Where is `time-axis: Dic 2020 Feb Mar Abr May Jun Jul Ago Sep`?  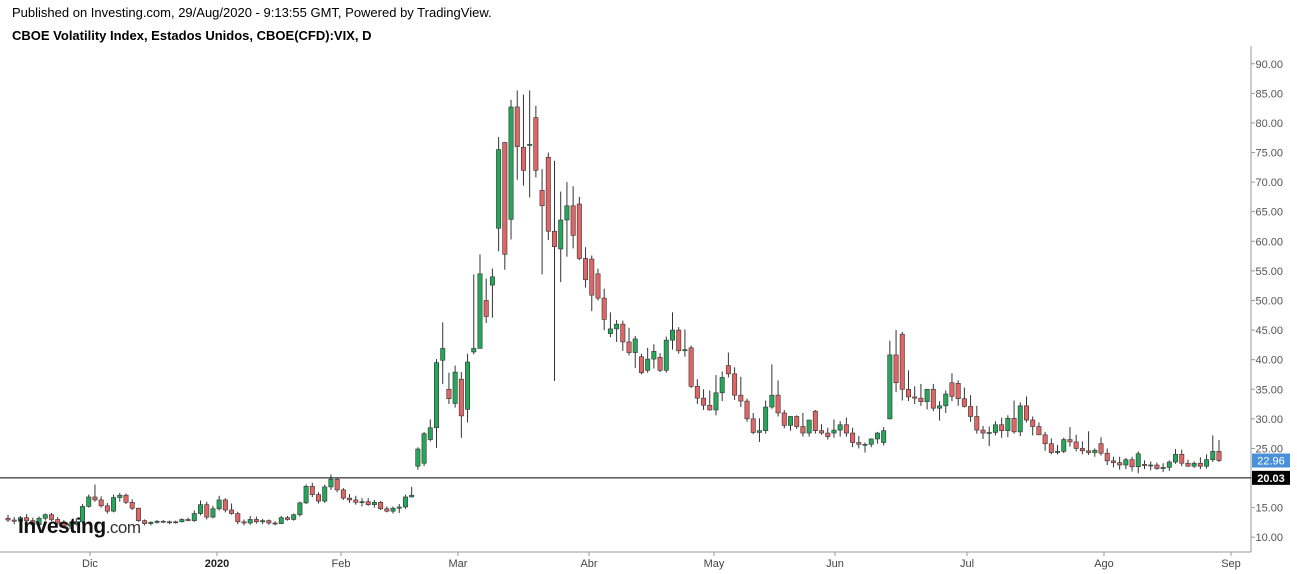 time-axis: Dic 2020 Feb Mar Abr May Jun Jul Ago Sep is located at coordinates (661, 561).